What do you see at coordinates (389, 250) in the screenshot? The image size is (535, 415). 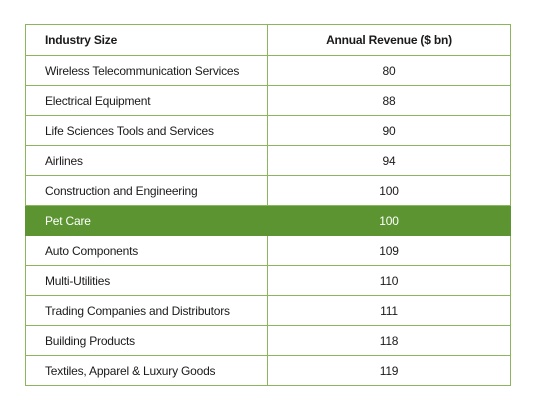 I see `annual-revenue-value: 109` at bounding box center [389, 250].